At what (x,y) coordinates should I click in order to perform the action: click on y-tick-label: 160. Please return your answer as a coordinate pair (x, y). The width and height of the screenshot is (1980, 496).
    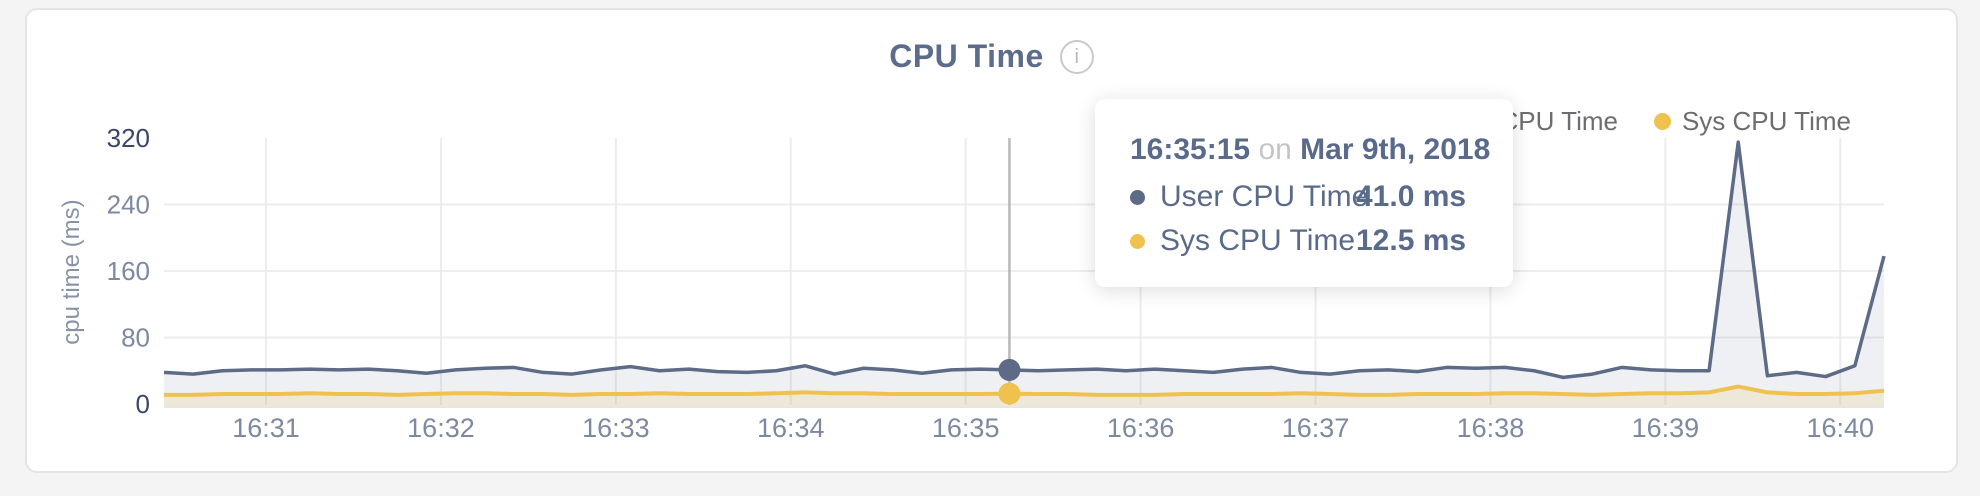
    Looking at the image, I should click on (128, 271).